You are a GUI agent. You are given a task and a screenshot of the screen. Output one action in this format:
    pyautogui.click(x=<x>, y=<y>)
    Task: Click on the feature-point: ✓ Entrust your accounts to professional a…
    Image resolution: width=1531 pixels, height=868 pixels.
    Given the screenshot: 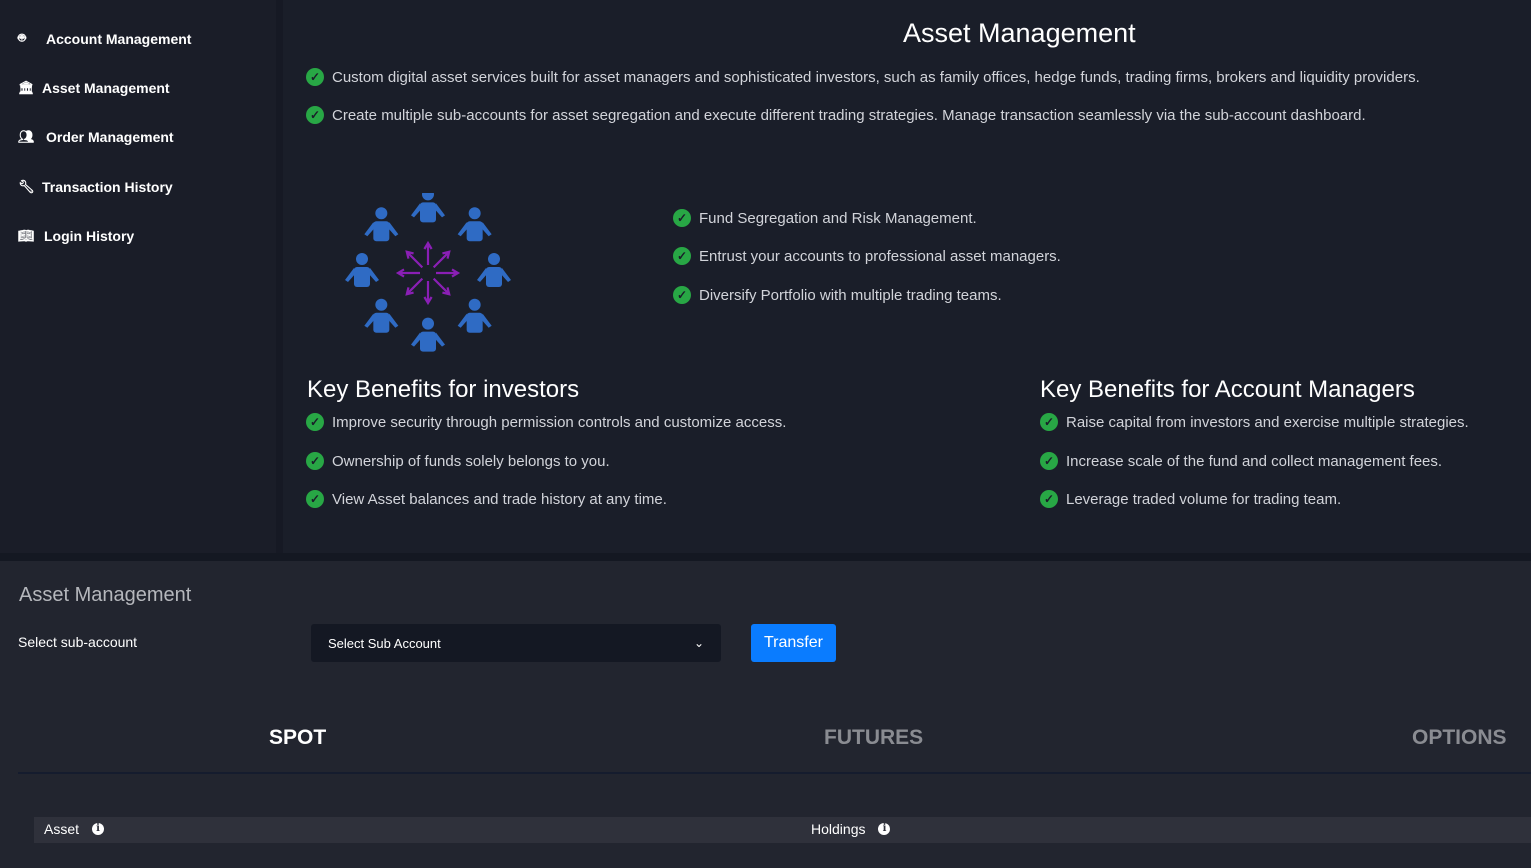 What is the action you would take?
    pyautogui.click(x=867, y=256)
    